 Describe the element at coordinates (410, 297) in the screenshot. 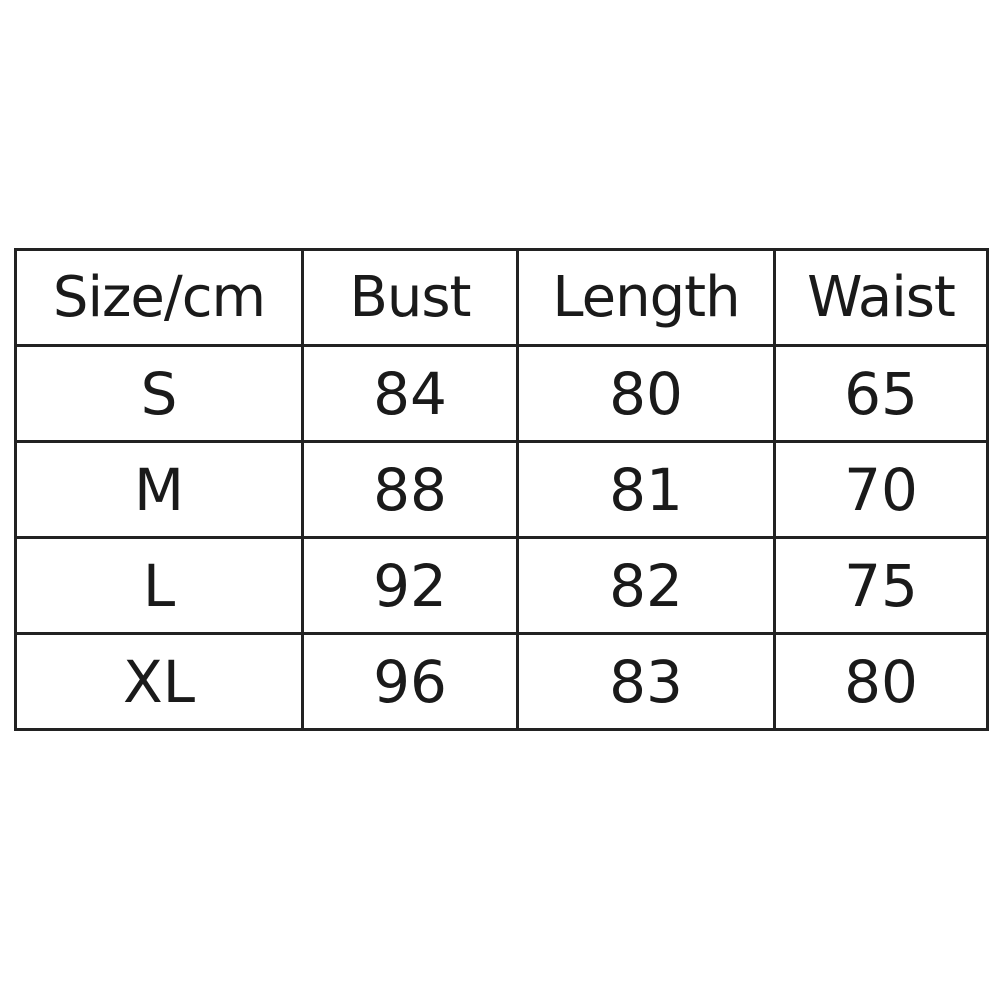

I see `header-bust: Bust` at that location.